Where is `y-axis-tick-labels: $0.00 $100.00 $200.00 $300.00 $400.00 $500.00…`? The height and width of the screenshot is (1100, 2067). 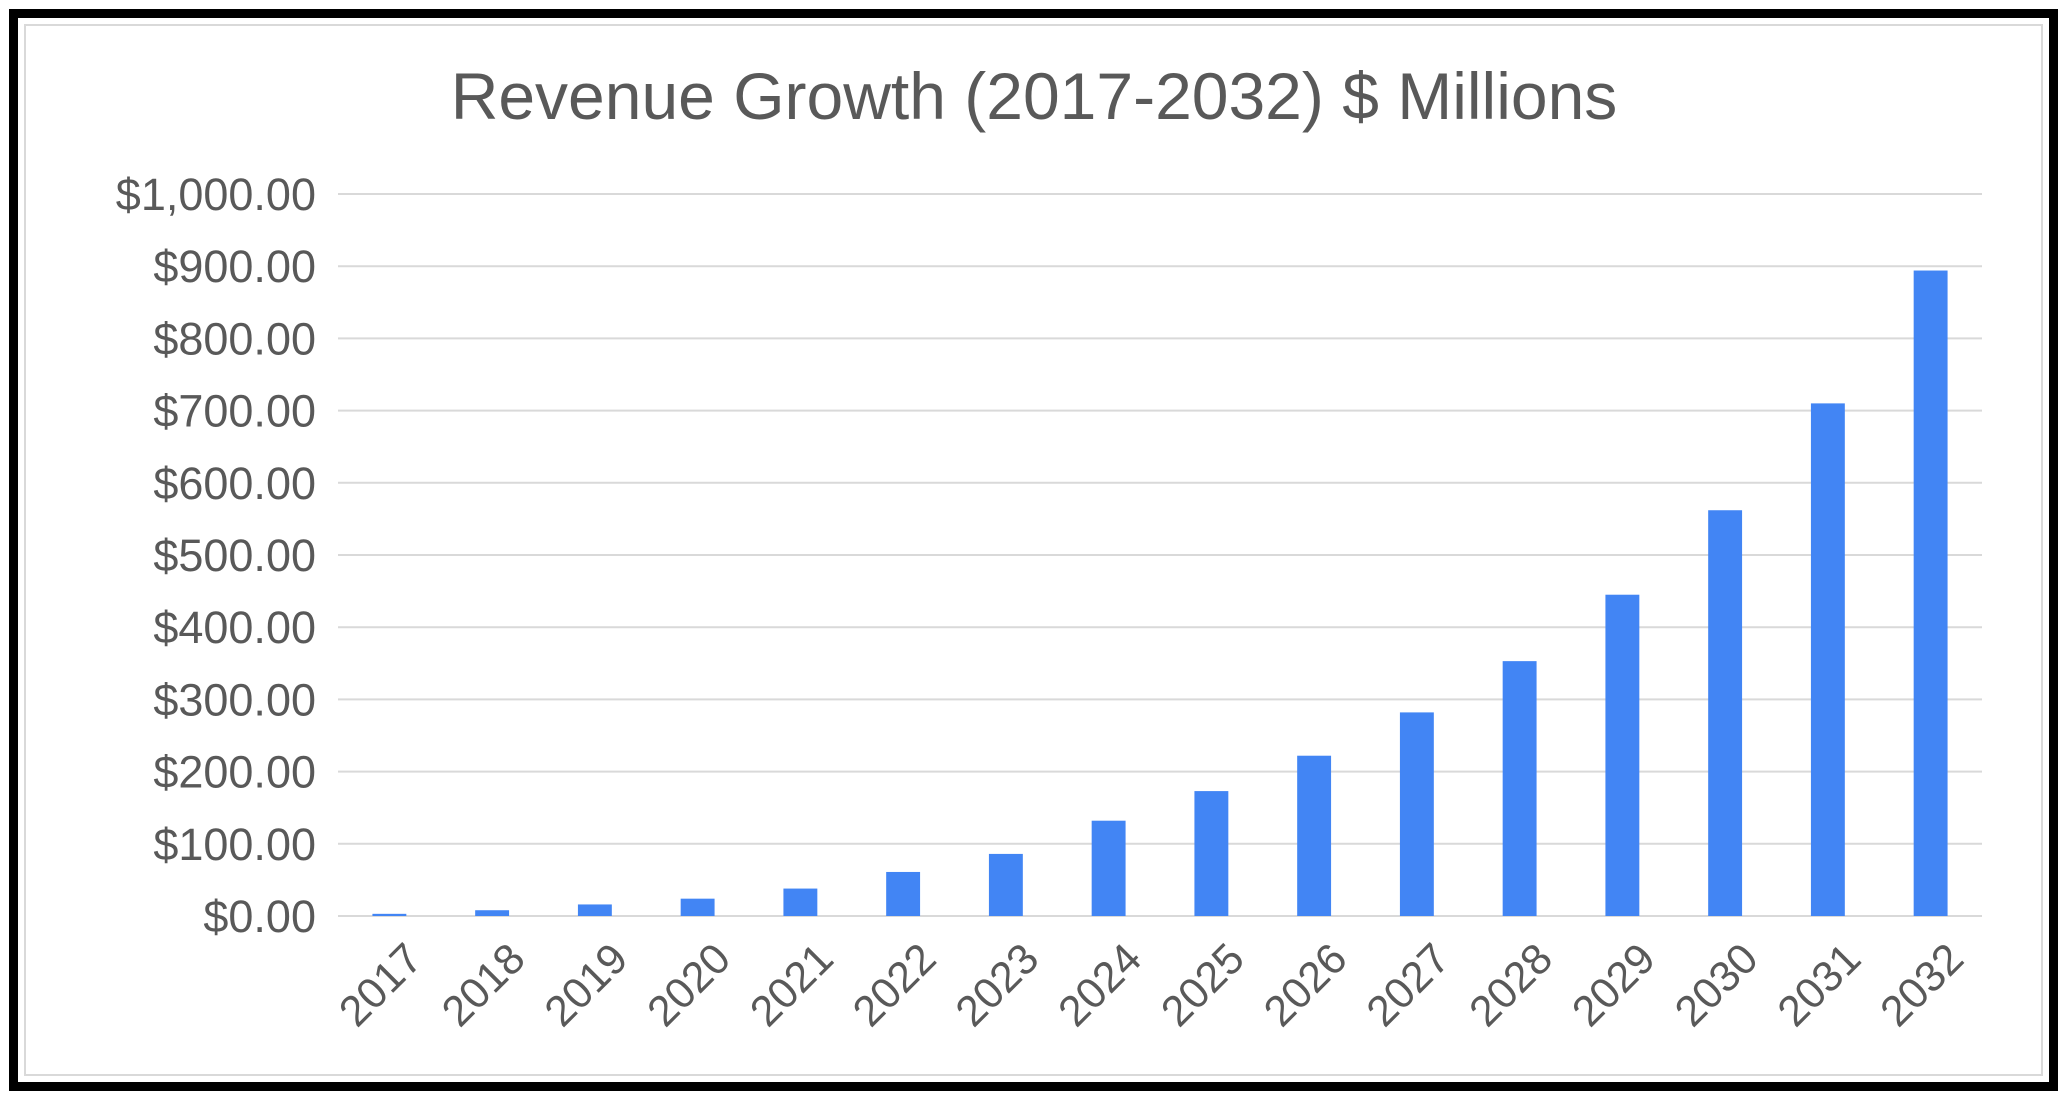
y-axis-tick-labels: $0.00 $100.00 $200.00 $300.00 $400.00 $500.00… is located at coordinates (216, 555).